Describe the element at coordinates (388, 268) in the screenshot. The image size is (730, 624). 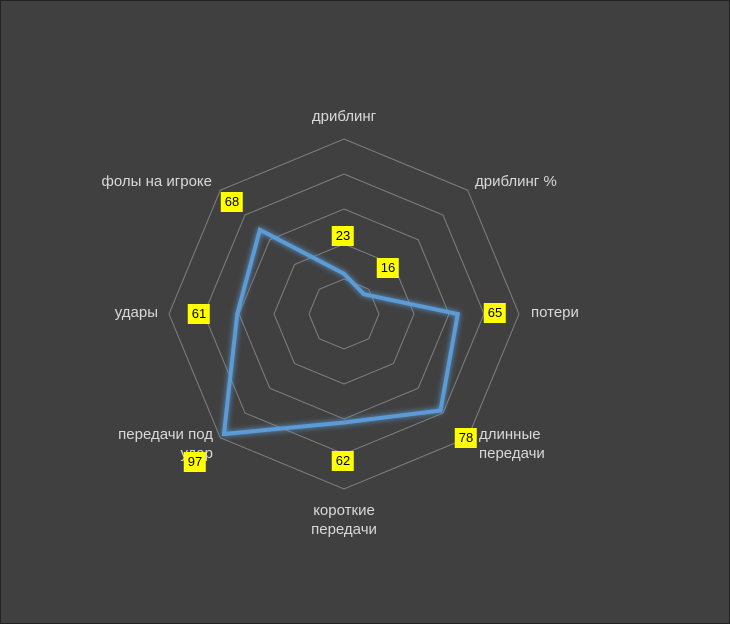
I see `value-label: 16` at that location.